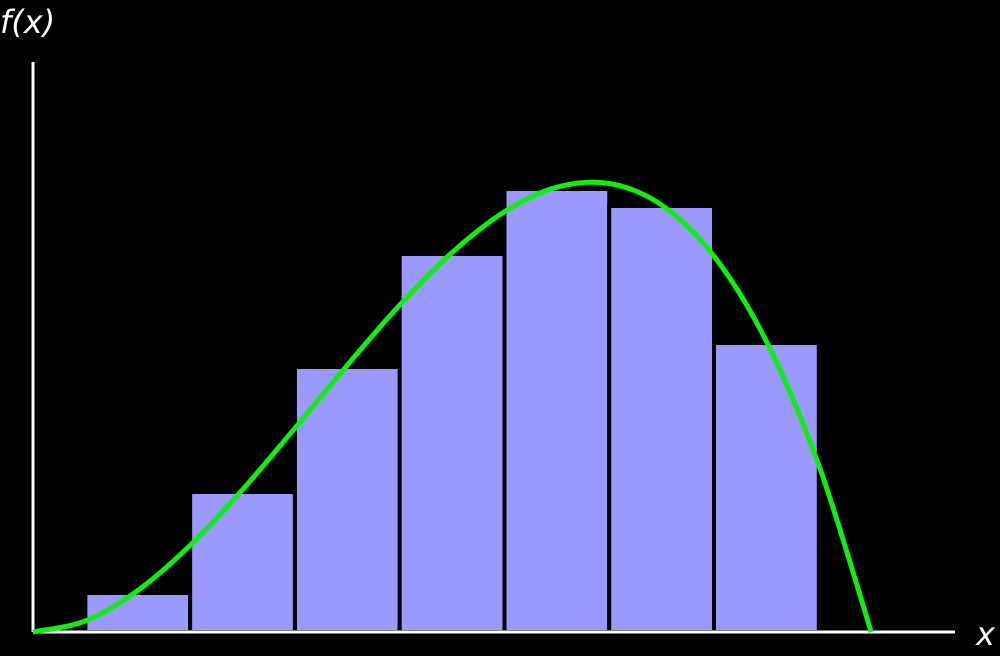  I want to click on x-axis-label: x, so click(985, 634).